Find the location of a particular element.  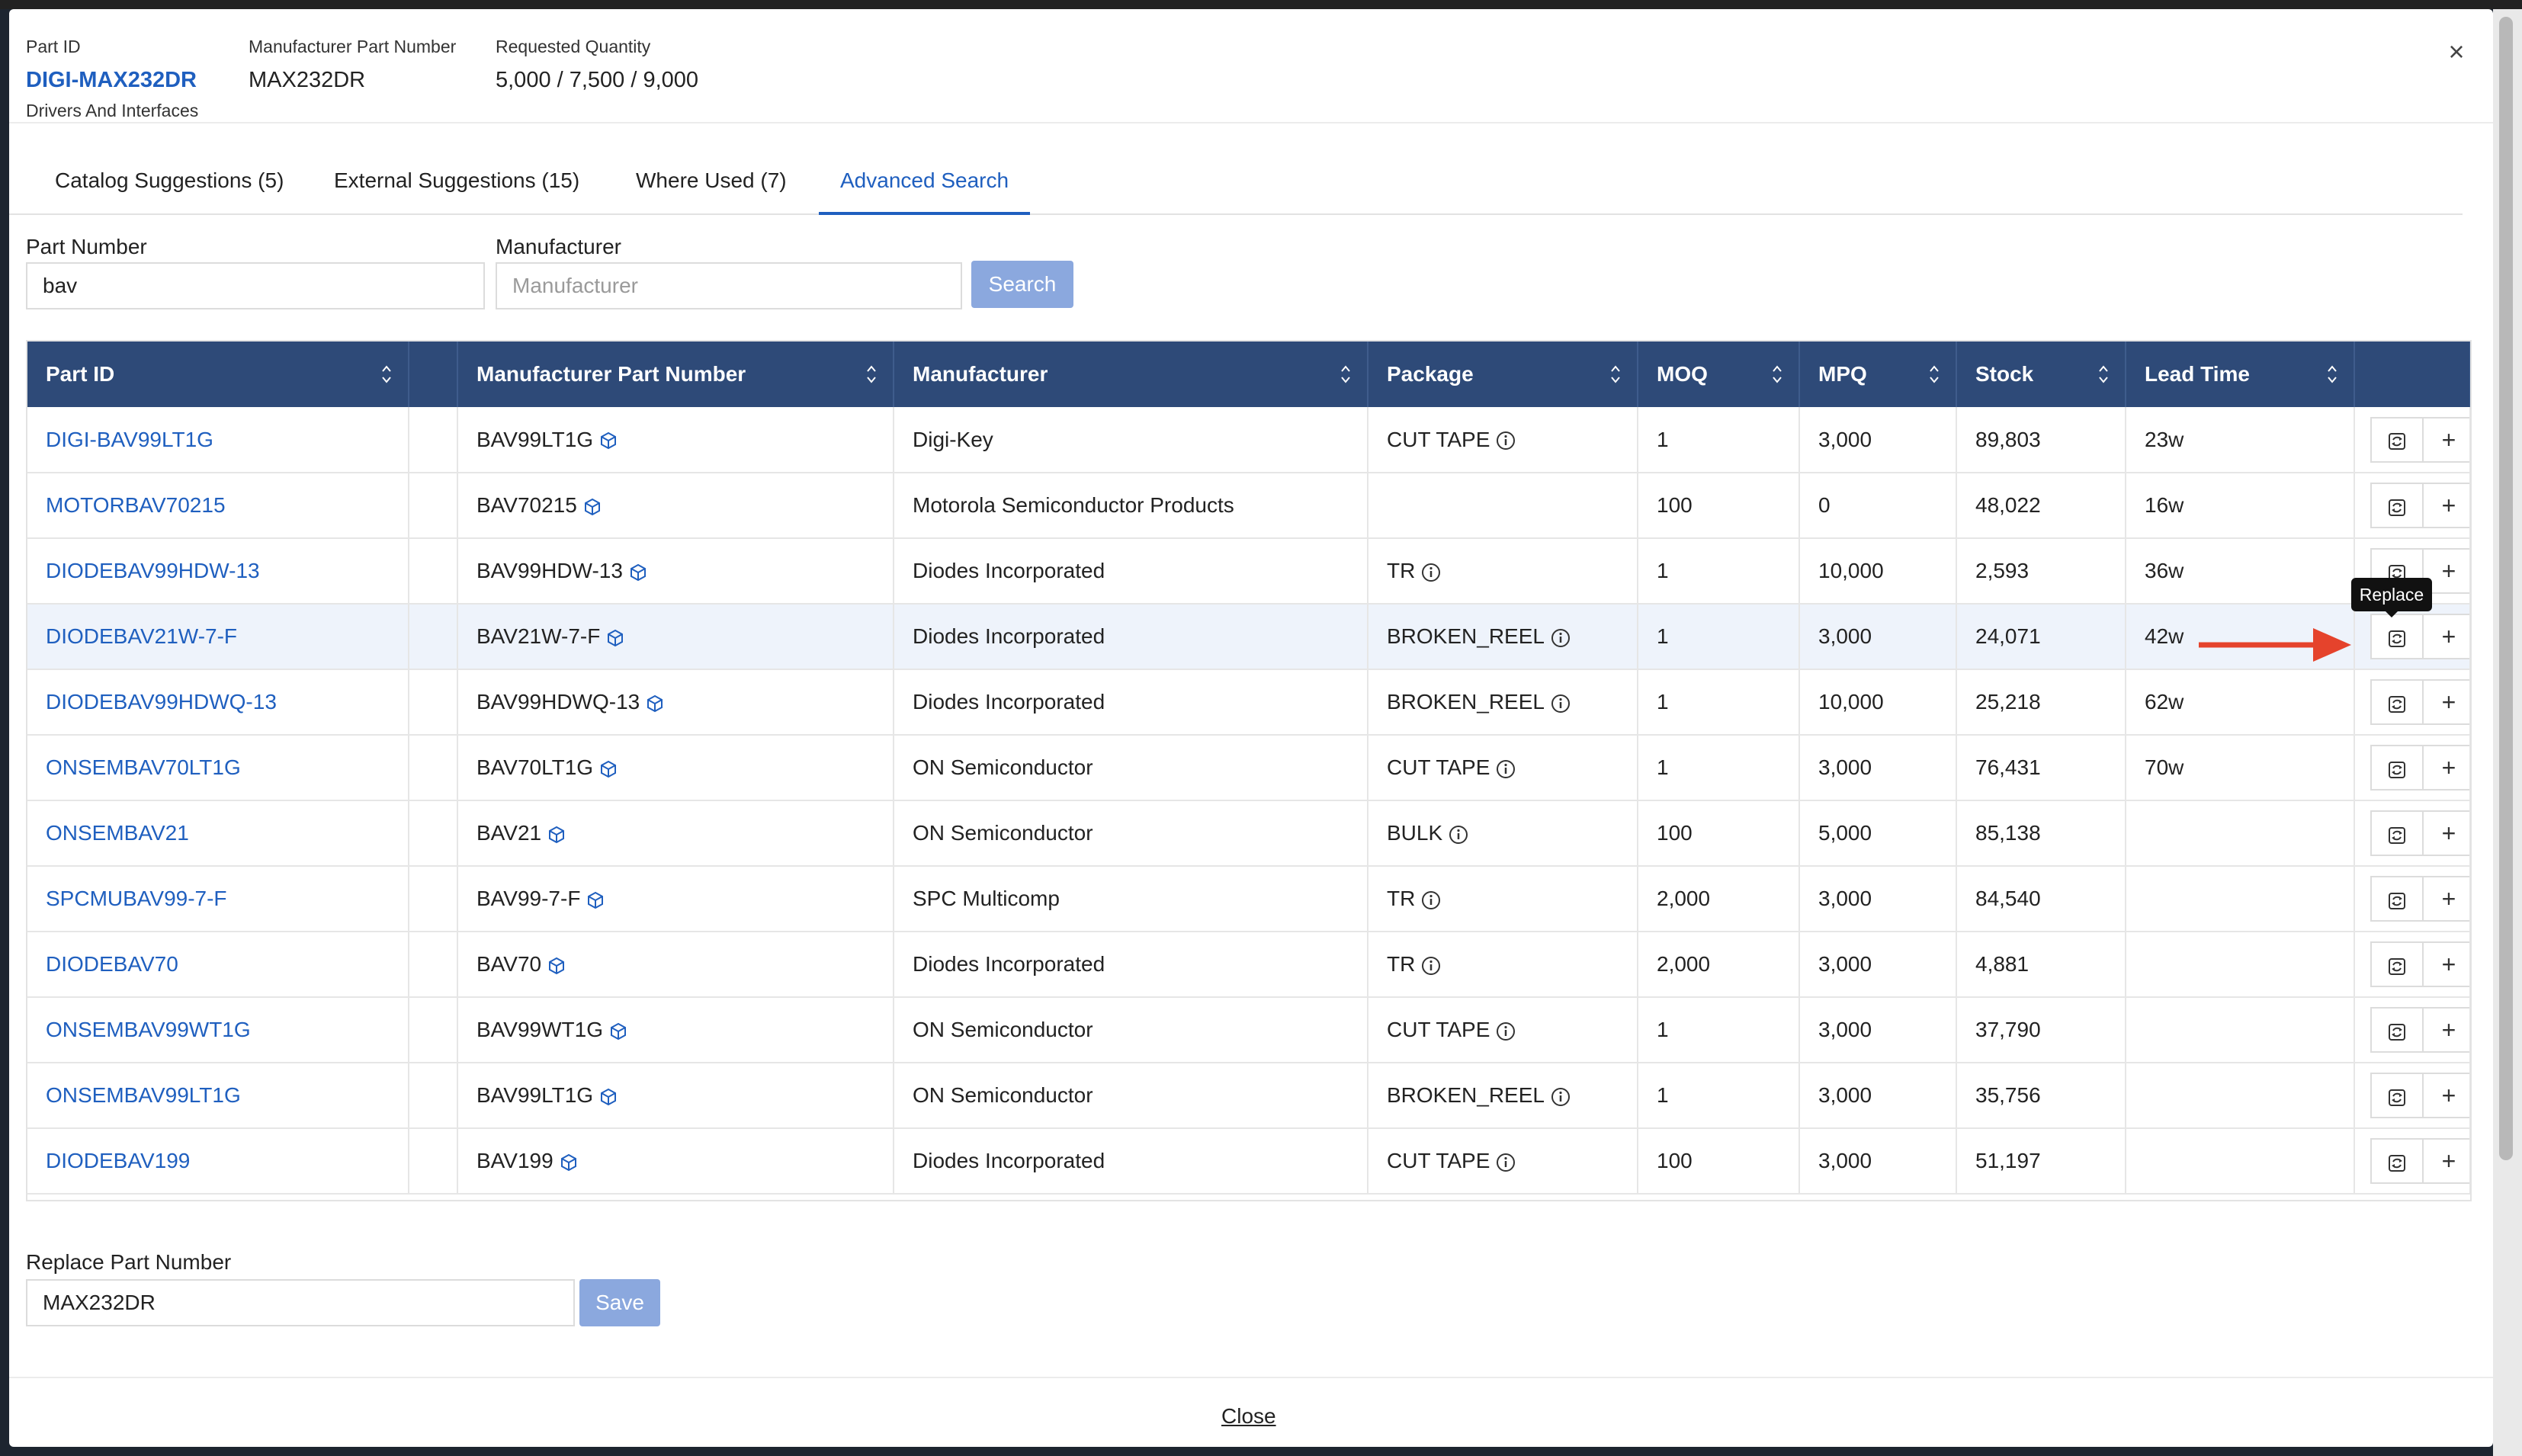

cell-mpq: 5,000 is located at coordinates (1878, 833).